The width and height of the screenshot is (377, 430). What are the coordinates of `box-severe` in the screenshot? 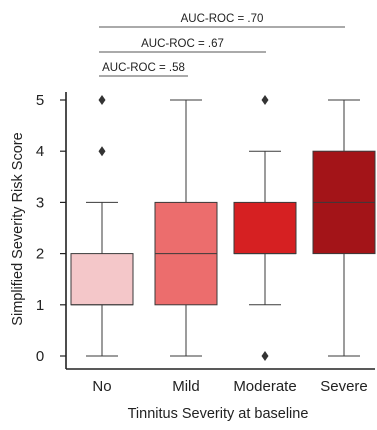 It's located at (344, 228).